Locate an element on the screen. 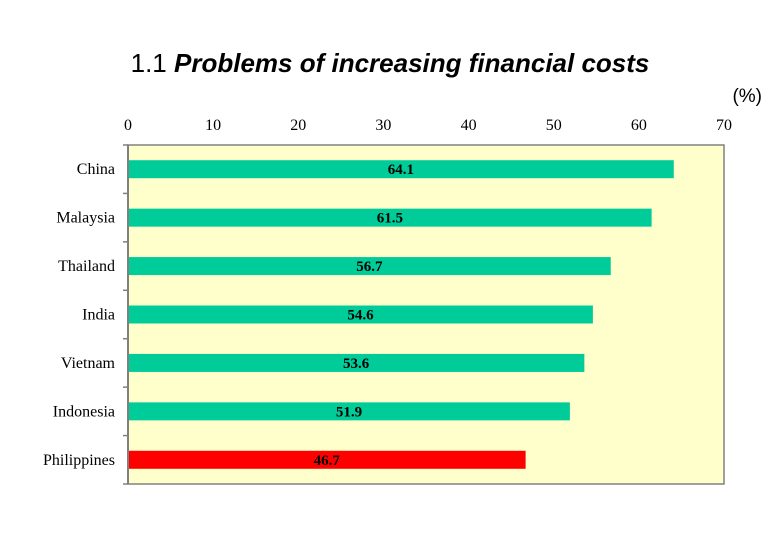 Image resolution: width=780 pixels, height=540 pixels. x-tick-label: 60 is located at coordinates (639, 125).